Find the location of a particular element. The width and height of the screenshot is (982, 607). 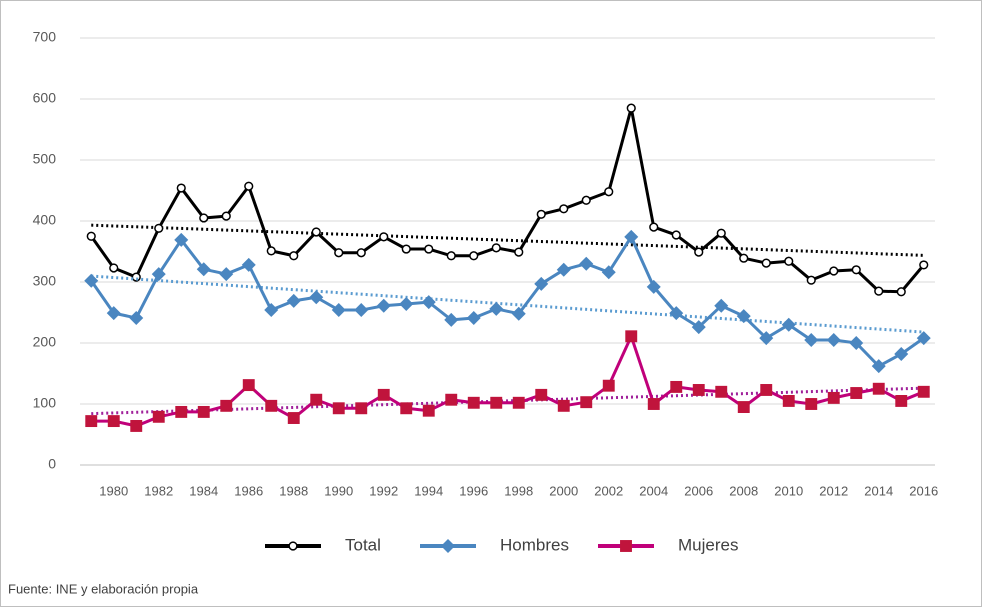

x-tick-label: 2012 is located at coordinates (833, 490).